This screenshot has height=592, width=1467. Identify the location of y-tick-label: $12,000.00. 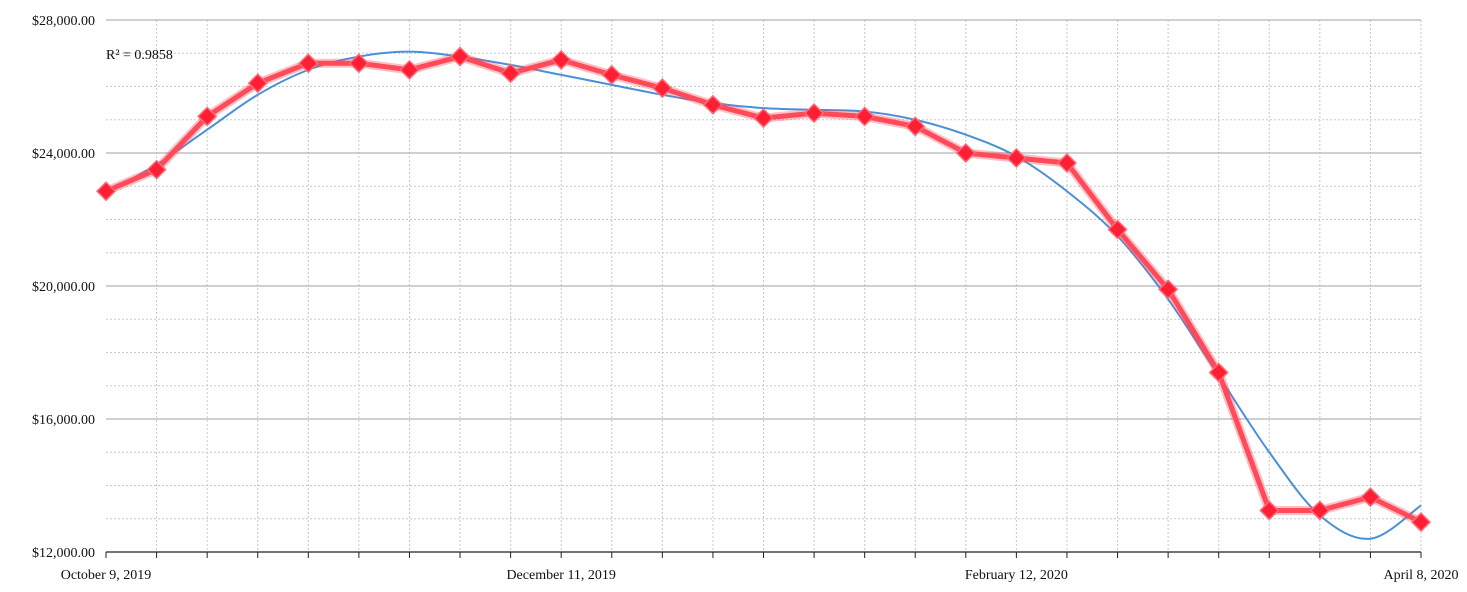
(63, 553).